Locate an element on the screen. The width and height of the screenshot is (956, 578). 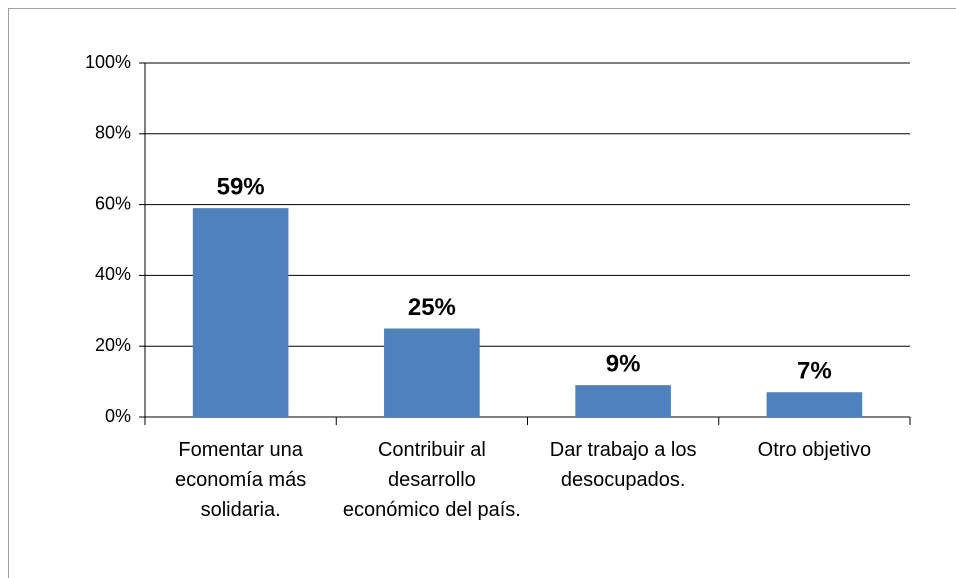
x-tick-label: Dar trabajo a los desocupados. is located at coordinates (623, 465).